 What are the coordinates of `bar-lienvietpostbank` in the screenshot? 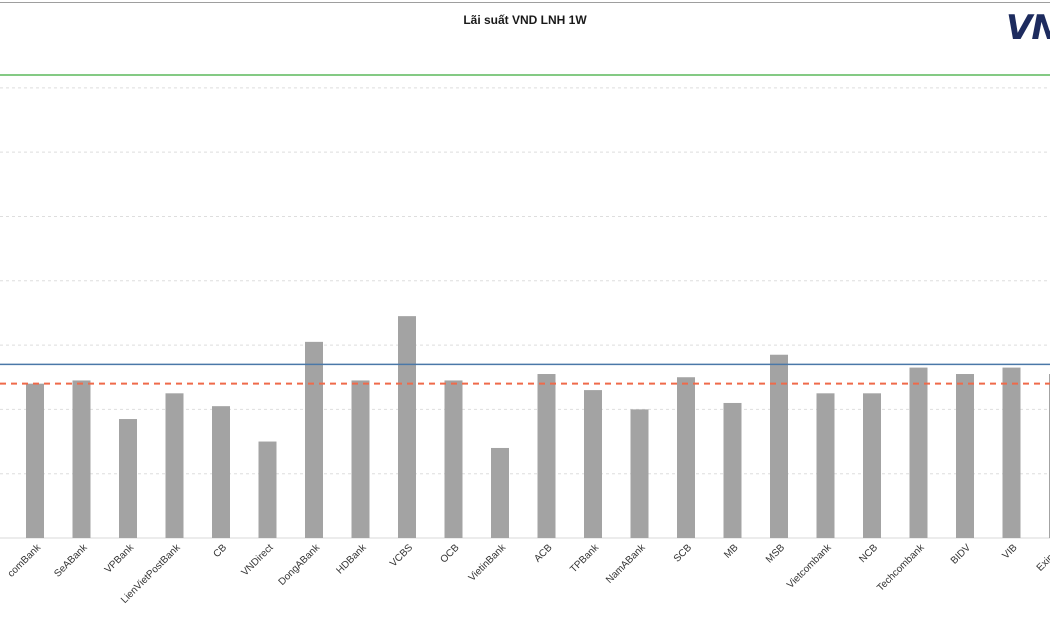 It's located at (174, 465).